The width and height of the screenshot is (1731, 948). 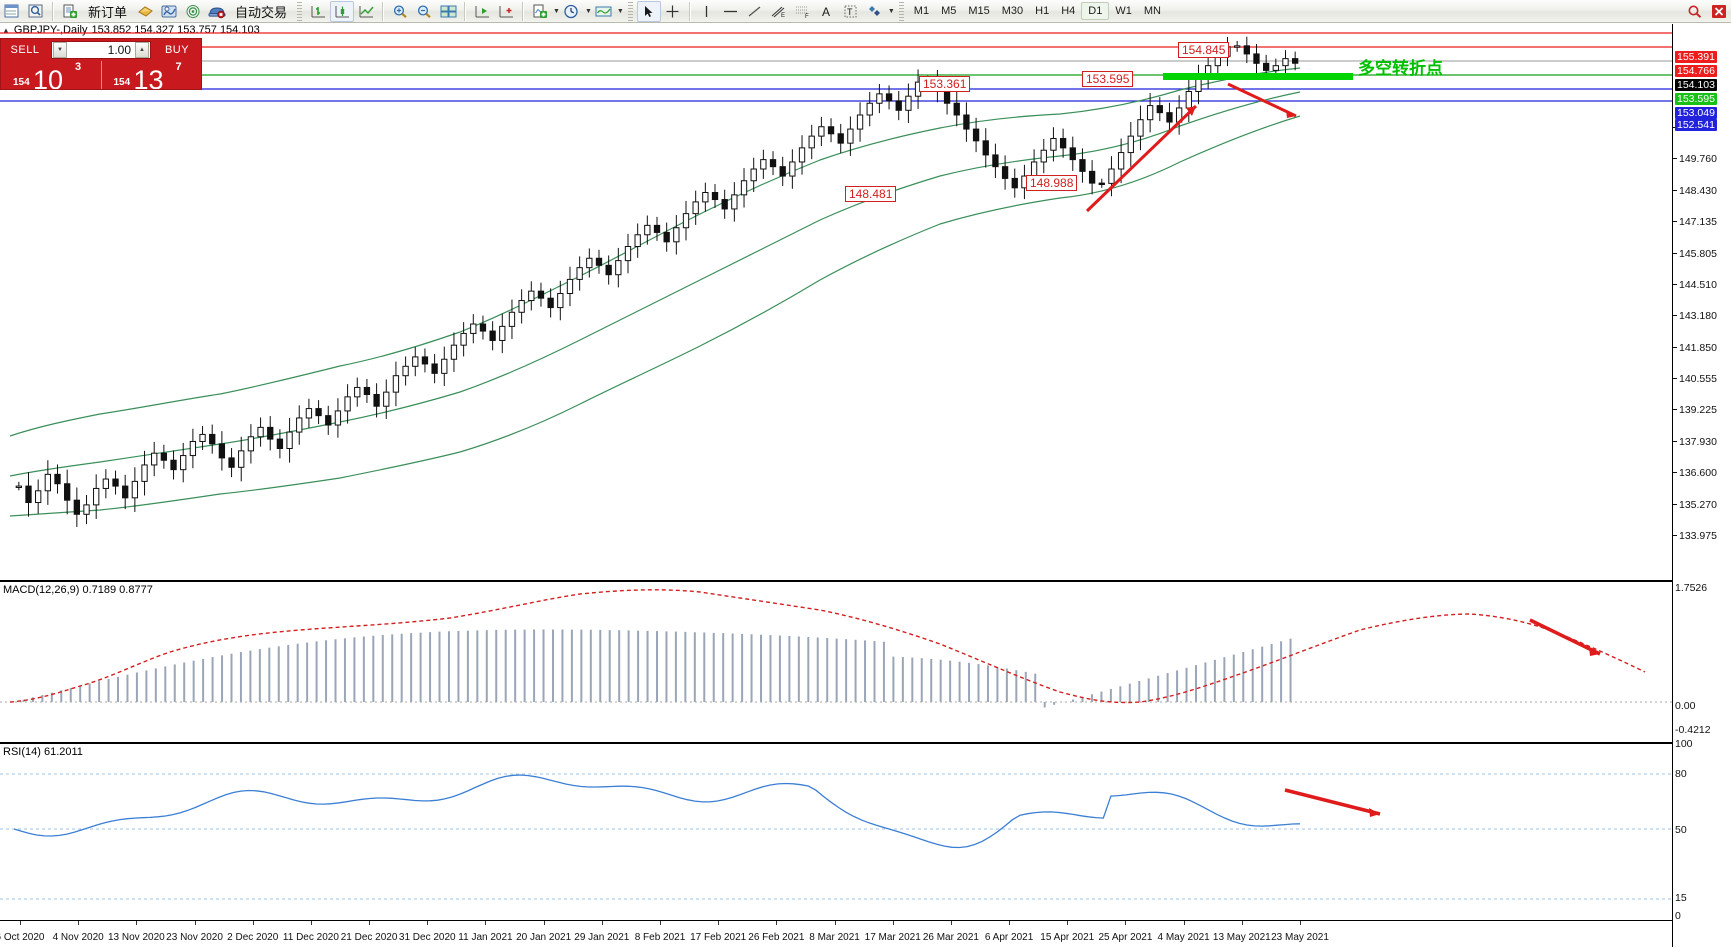 I want to click on timeframe-m15: M15, so click(x=979, y=11).